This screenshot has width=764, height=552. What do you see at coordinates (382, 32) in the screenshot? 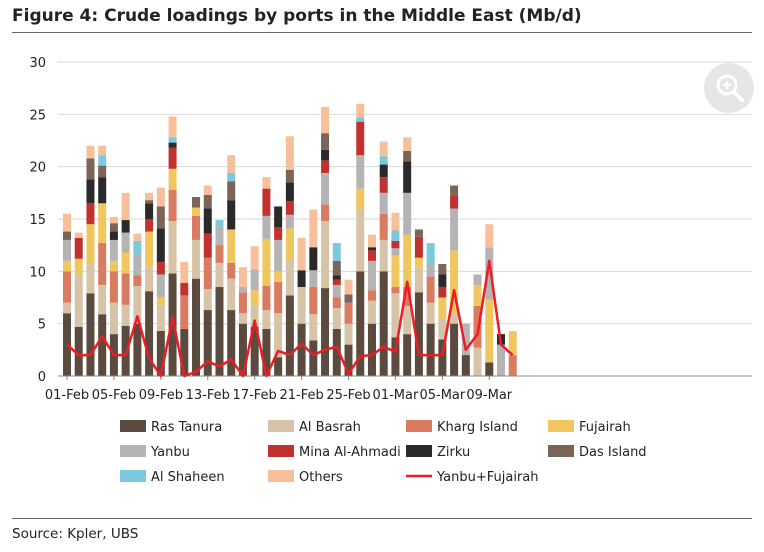
I see `title-rule` at bounding box center [382, 32].